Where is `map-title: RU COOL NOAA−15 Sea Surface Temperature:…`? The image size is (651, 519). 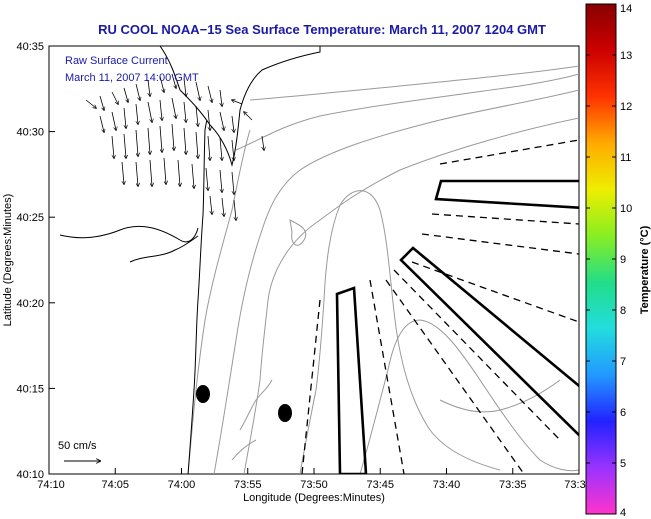
map-title: RU COOL NOAA−15 Sea Surface Temperature:… is located at coordinates (322, 29).